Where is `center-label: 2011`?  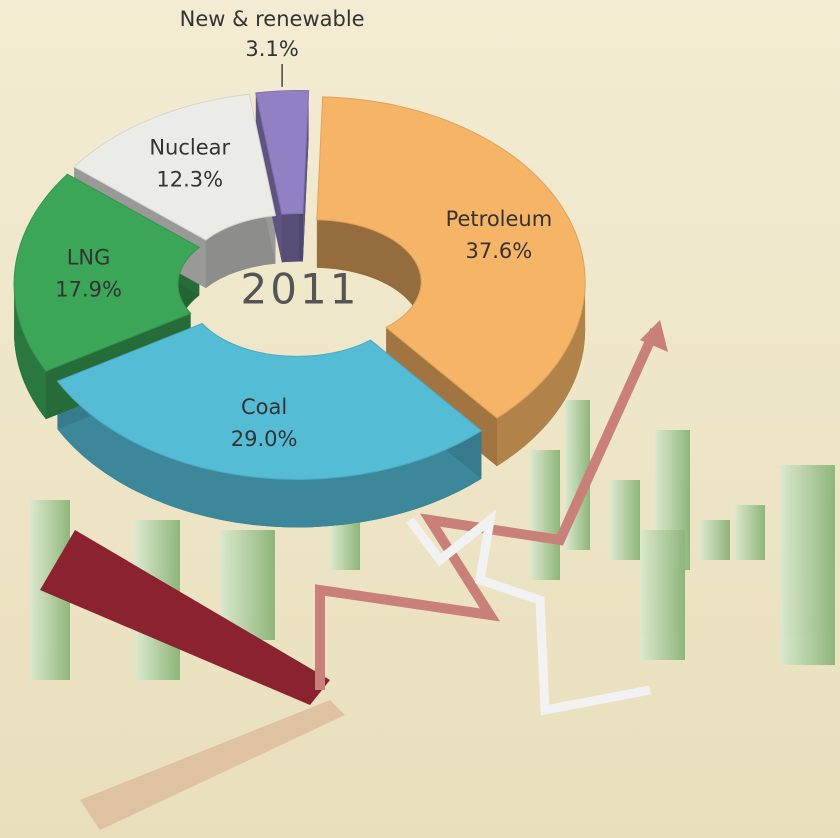 center-label: 2011 is located at coordinates (300, 289).